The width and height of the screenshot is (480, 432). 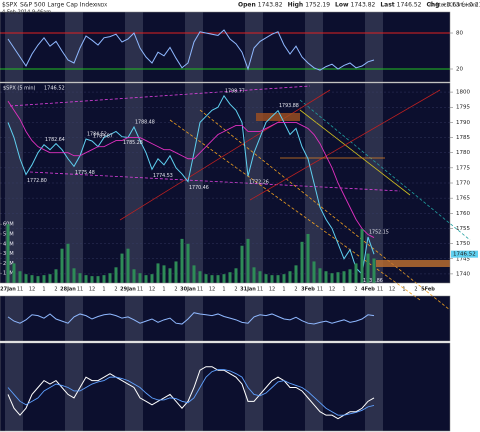 What do you see at coordinates (463, 153) in the screenshot?
I see `y-tick-label: 1780` at bounding box center [463, 153].